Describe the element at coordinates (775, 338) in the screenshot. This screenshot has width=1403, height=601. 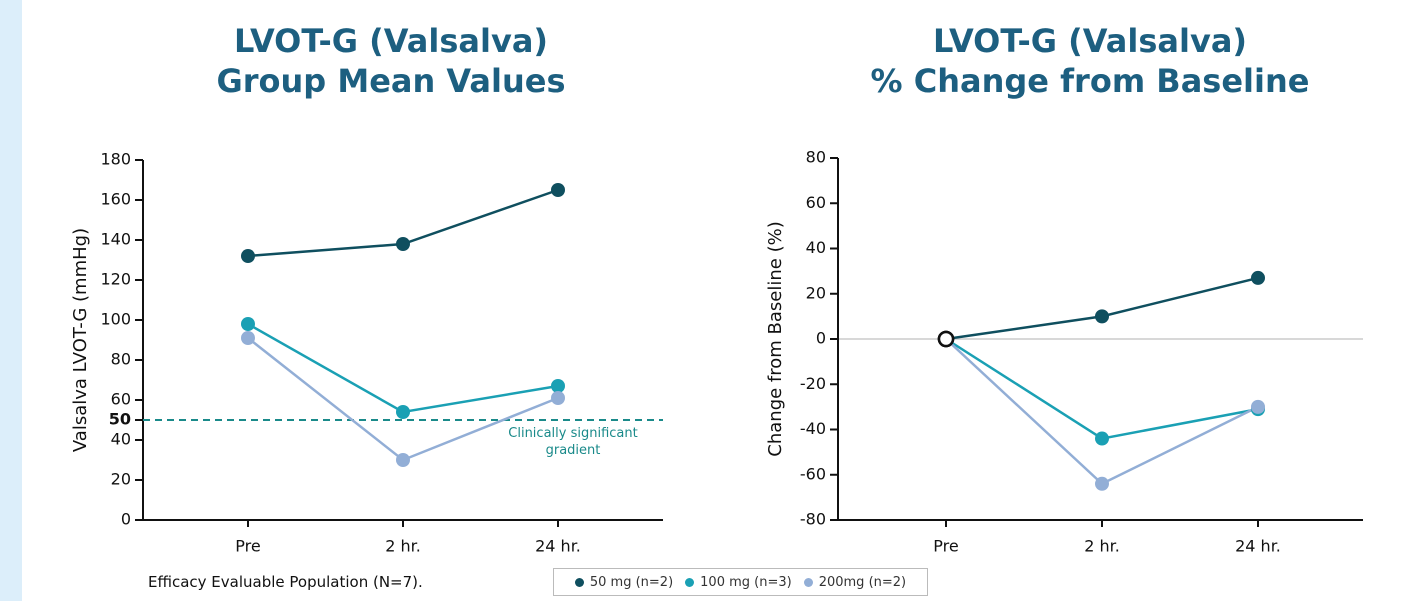
I see `y-axis-label: Change from Baseline (%)` at that location.